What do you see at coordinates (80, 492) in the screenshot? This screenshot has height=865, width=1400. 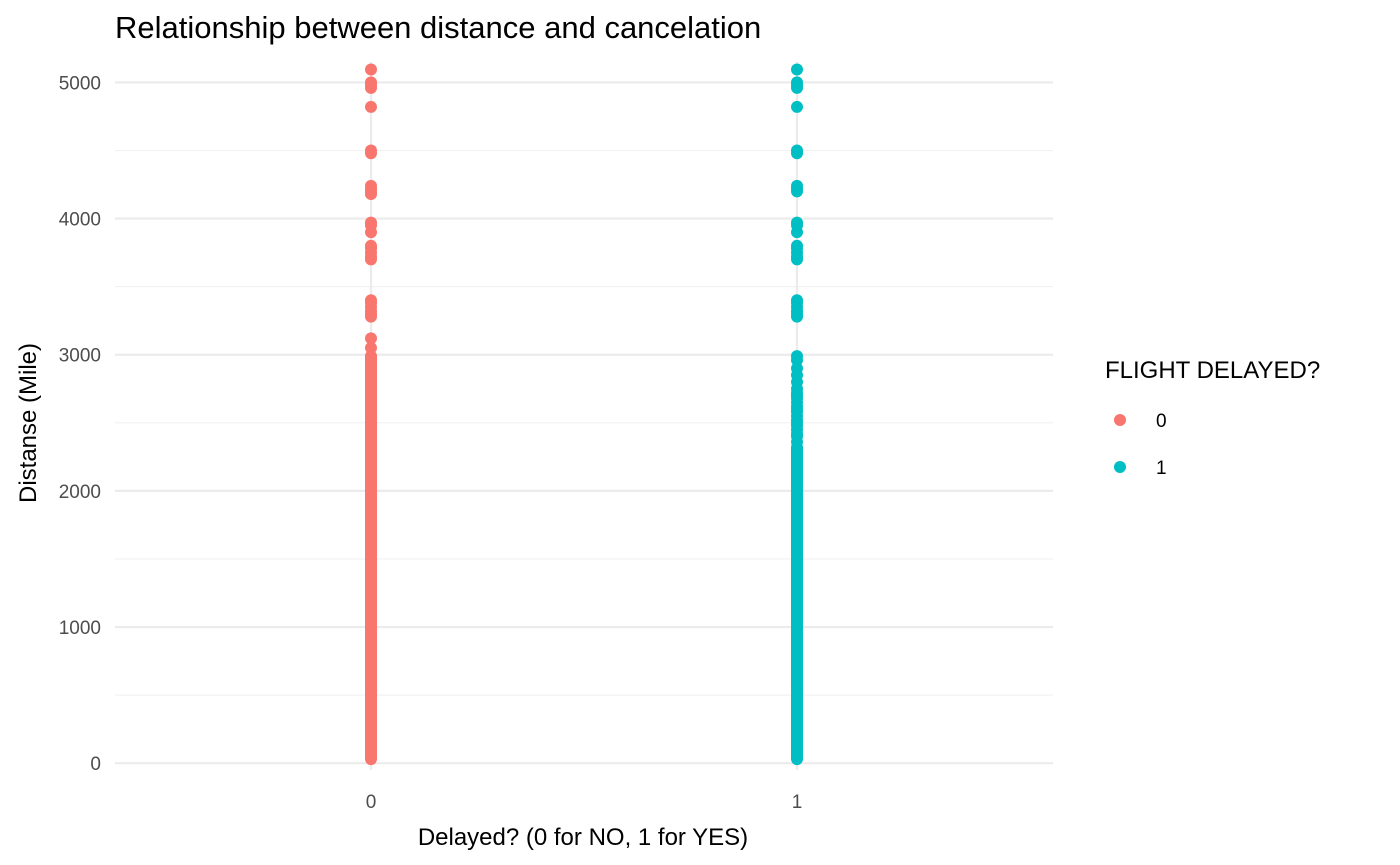 I see `y-tick-label: 2000` at bounding box center [80, 492].